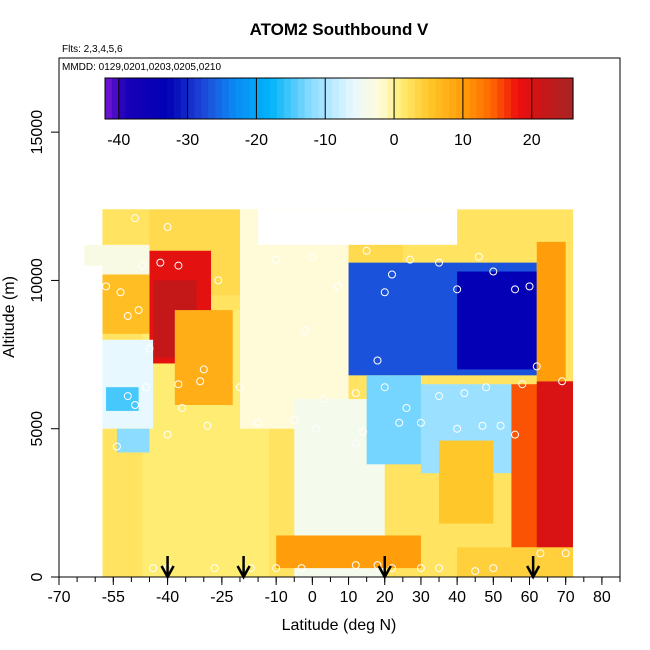 This screenshot has height=650, width=650. Describe the element at coordinates (37, 429) in the screenshot. I see `y-tick-label: 5000` at that location.